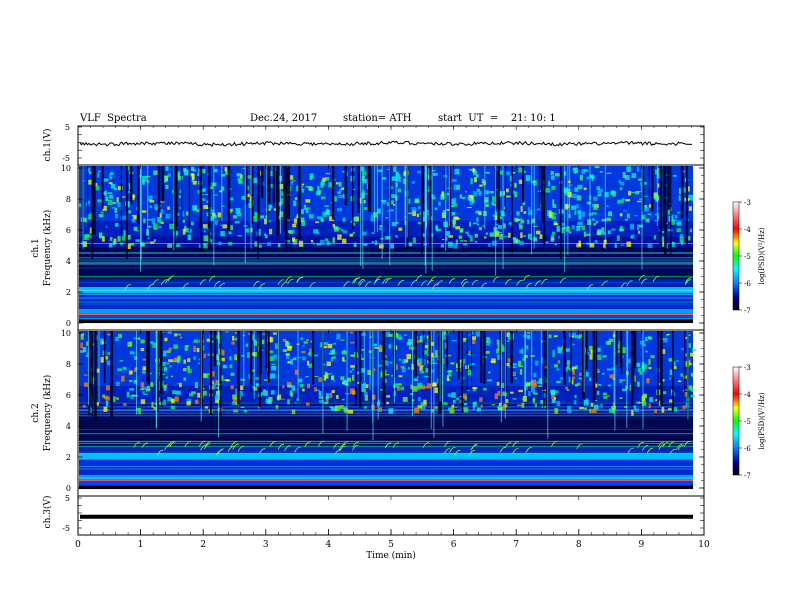  I want to click on ch2-spectrogram-baseline, so click(386, 487).